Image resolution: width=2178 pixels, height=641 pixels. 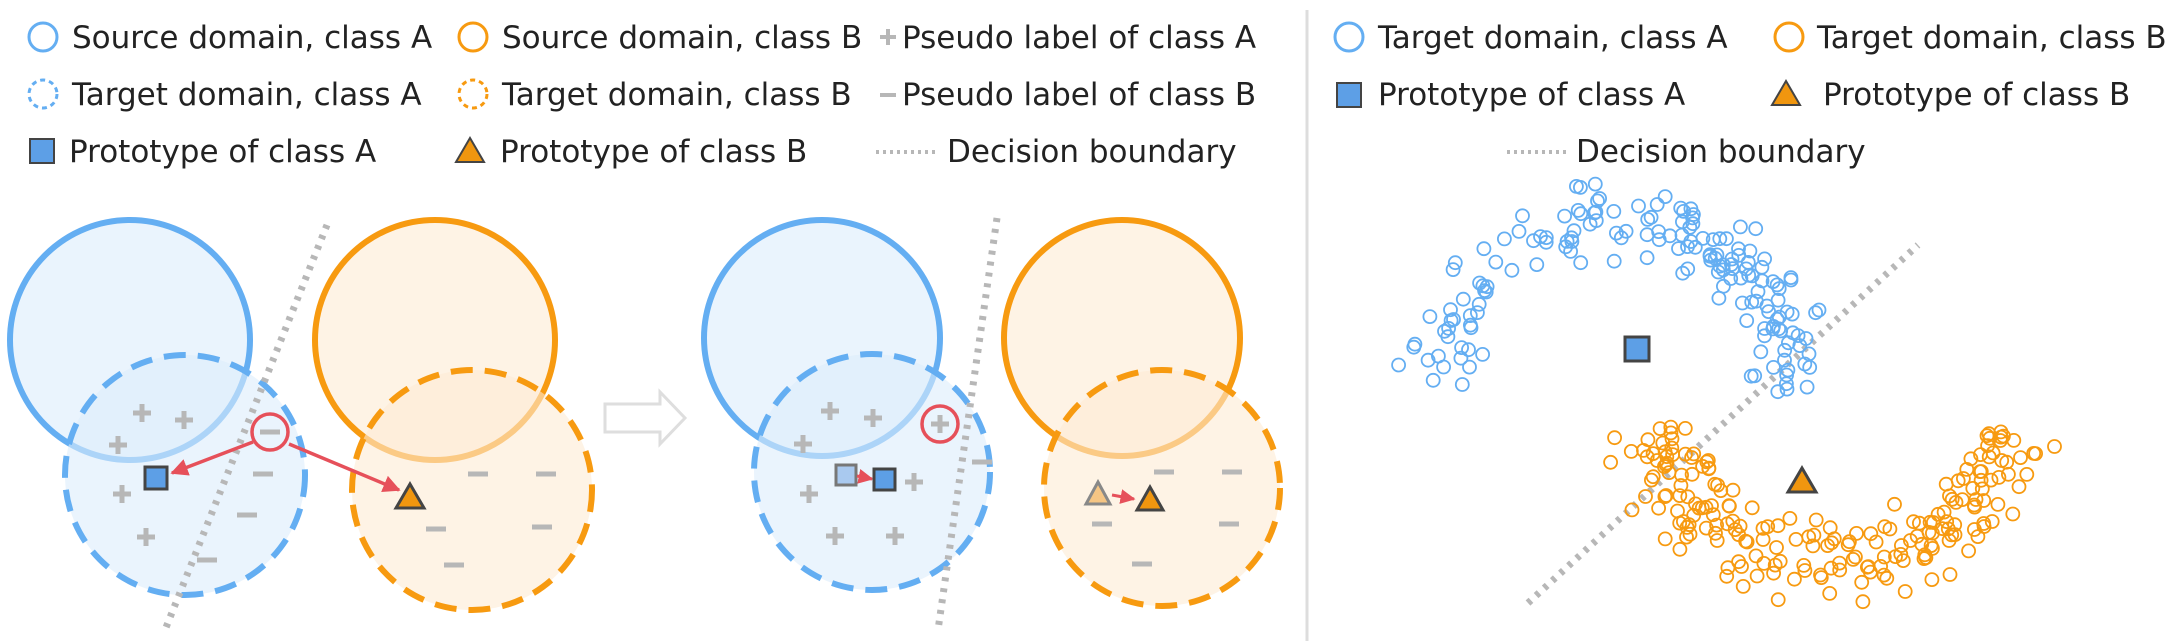 What do you see at coordinates (846, 475) in the screenshot?
I see `old-prototype-a-marker` at bounding box center [846, 475].